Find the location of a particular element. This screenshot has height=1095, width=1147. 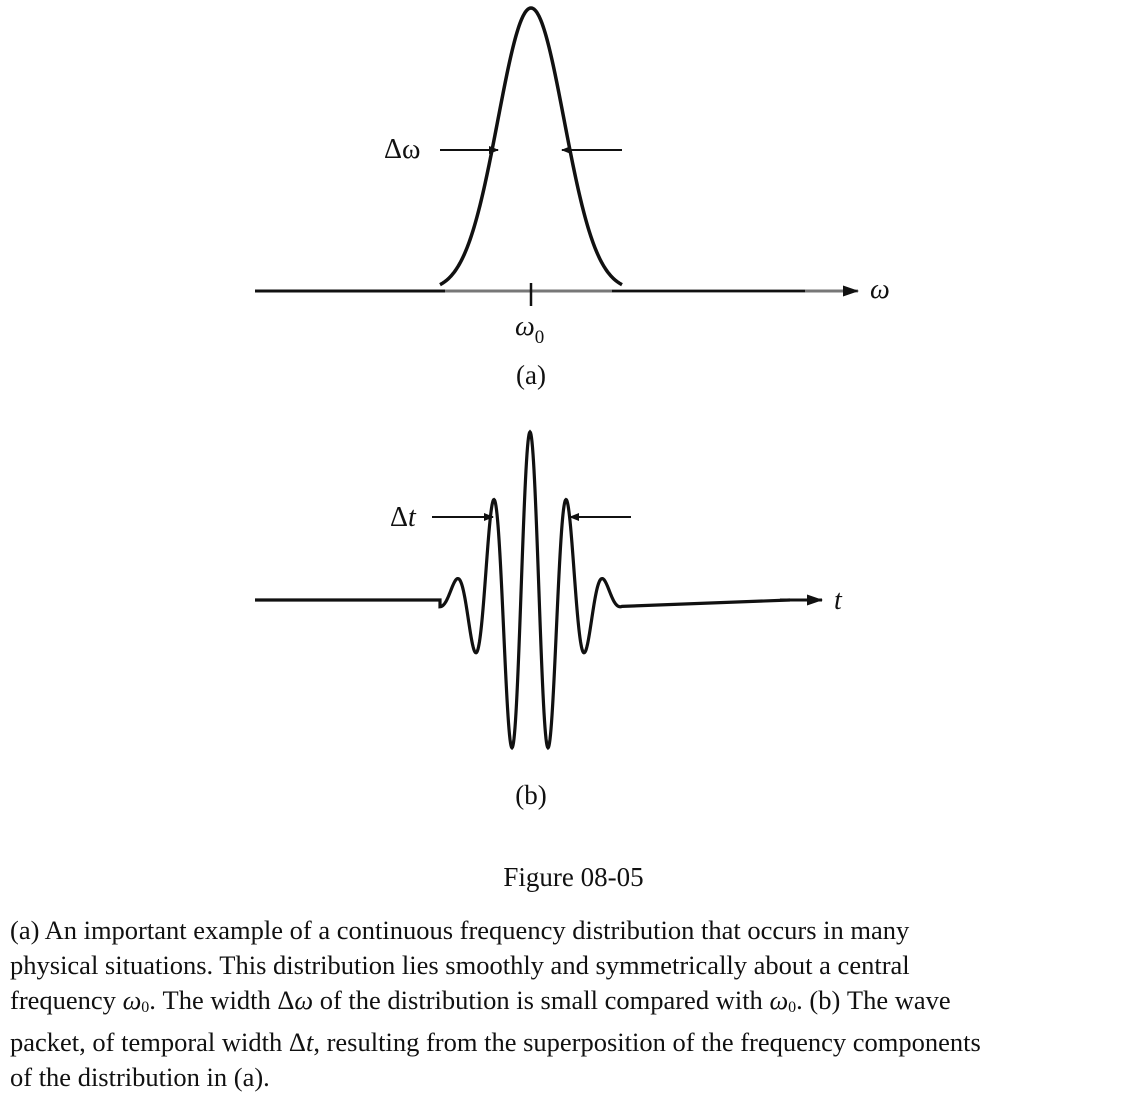

omega-zero-label: ω0 is located at coordinates (529, 329).